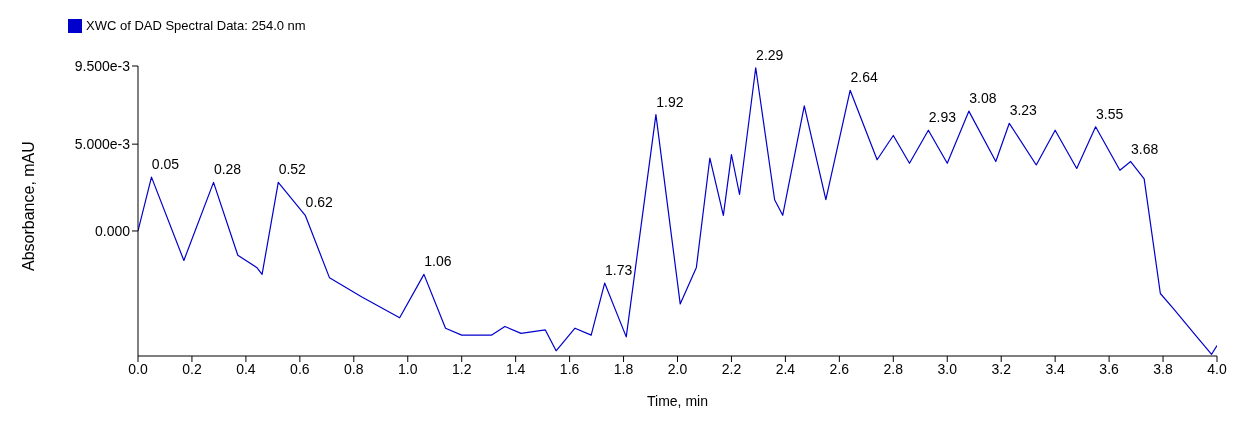 The width and height of the screenshot is (1245, 434). What do you see at coordinates (670, 101) in the screenshot?
I see `annotation: 1.92` at bounding box center [670, 101].